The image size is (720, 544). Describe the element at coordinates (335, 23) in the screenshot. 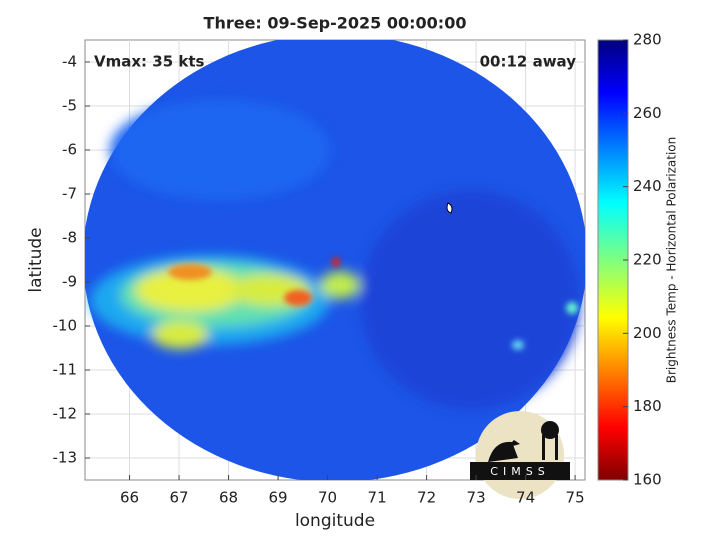

I see `chart-title: Three: 09-Sep-2025 00:00:00` at that location.